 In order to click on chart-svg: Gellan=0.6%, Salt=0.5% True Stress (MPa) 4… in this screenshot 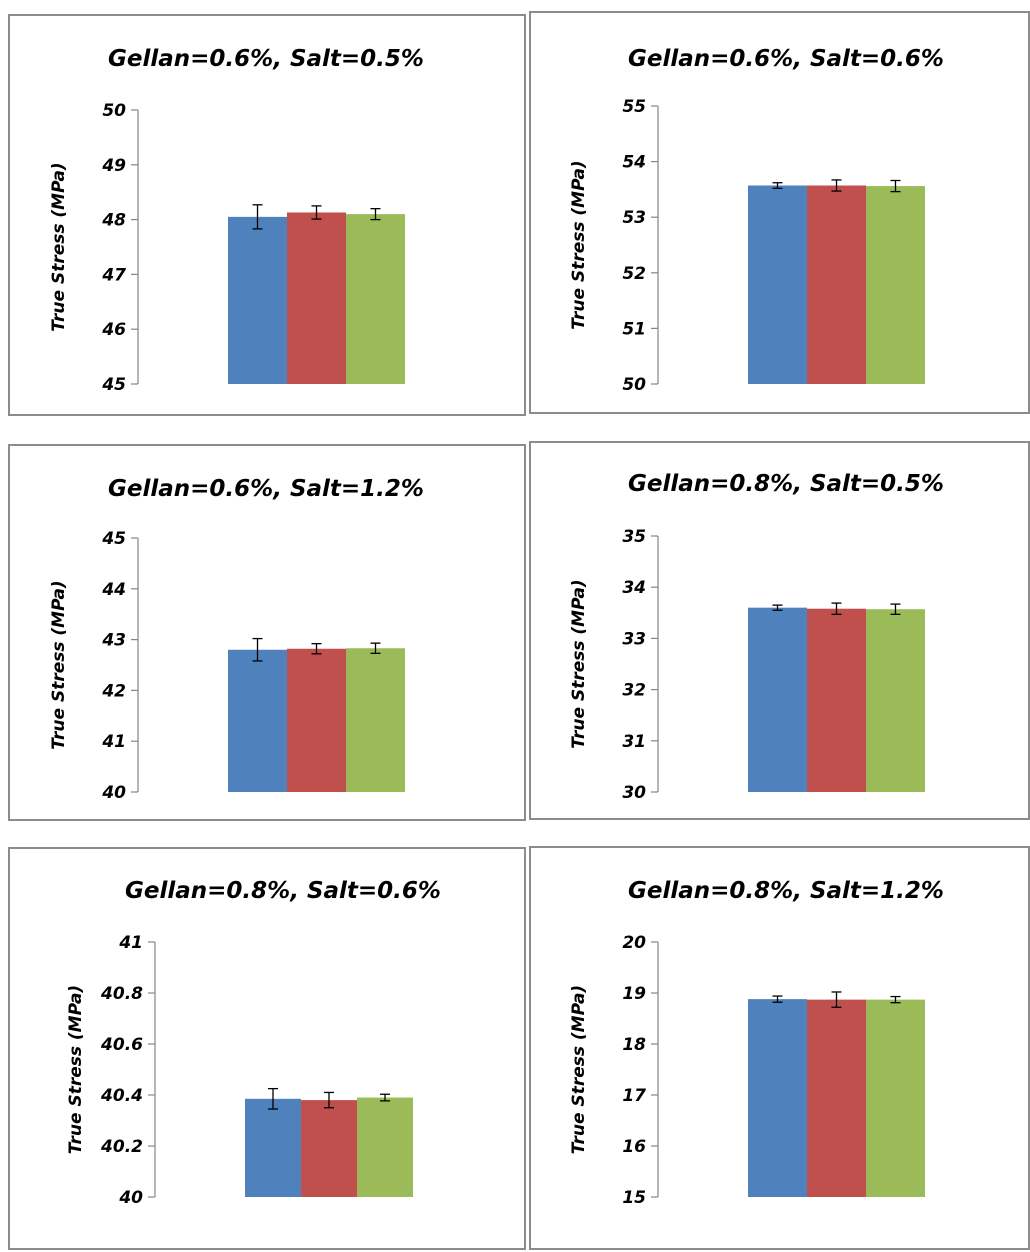, I will do `click(236, 220)`.